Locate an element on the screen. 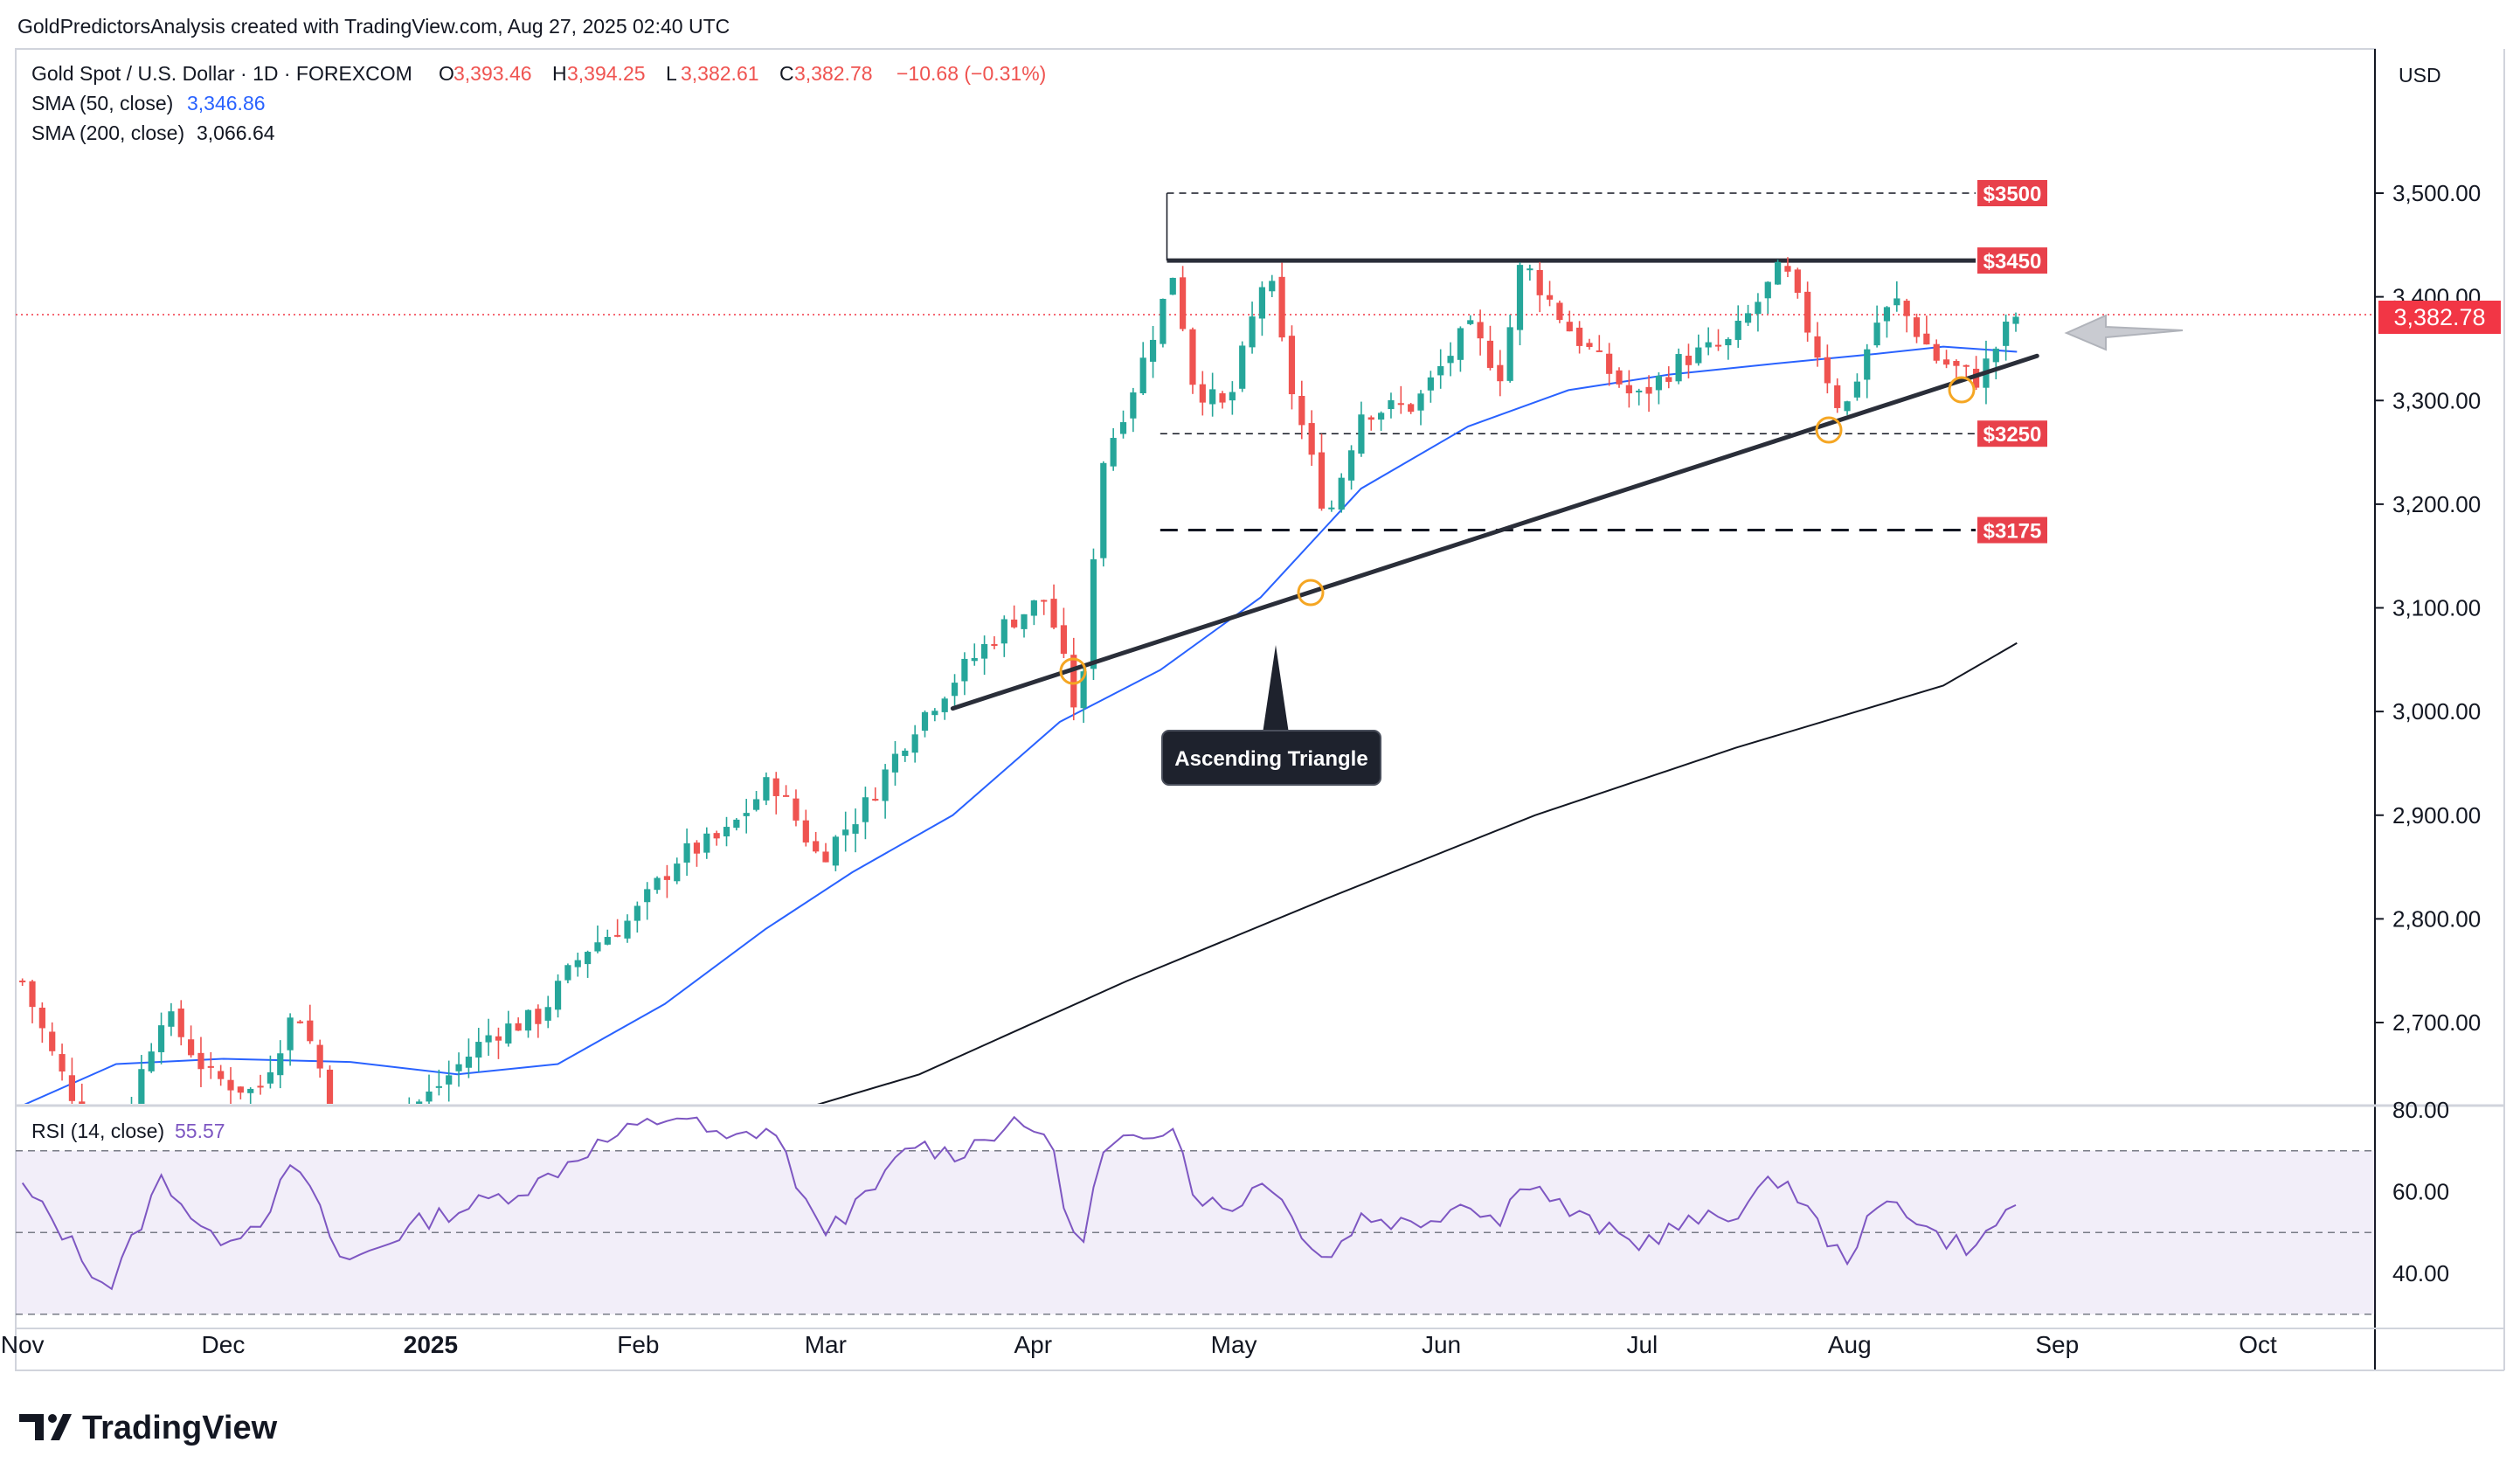  last-price-box is located at coordinates (2439, 317).